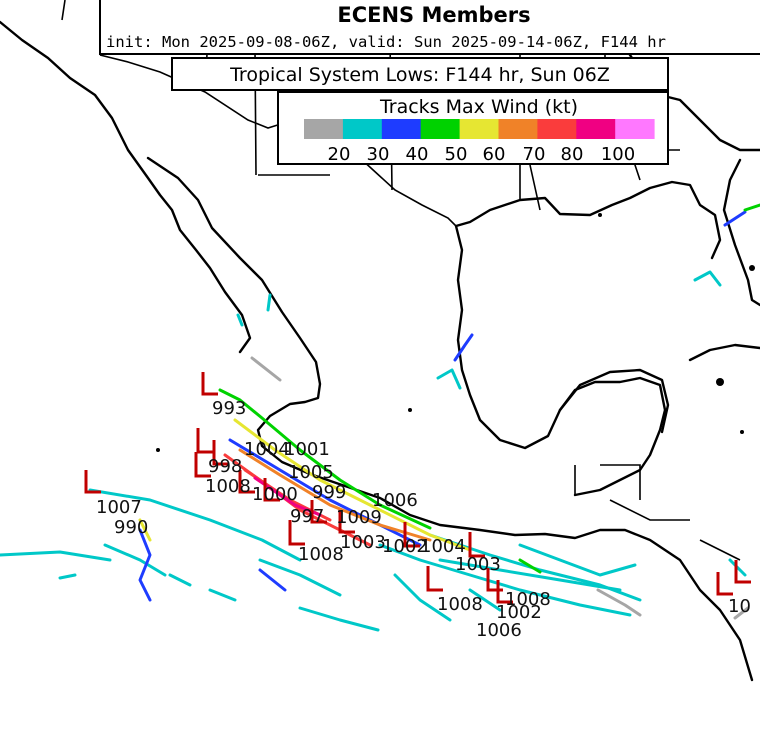 The image size is (760, 739). Describe the element at coordinates (126, 187) in the screenshot. I see `pacific-coastline` at that location.